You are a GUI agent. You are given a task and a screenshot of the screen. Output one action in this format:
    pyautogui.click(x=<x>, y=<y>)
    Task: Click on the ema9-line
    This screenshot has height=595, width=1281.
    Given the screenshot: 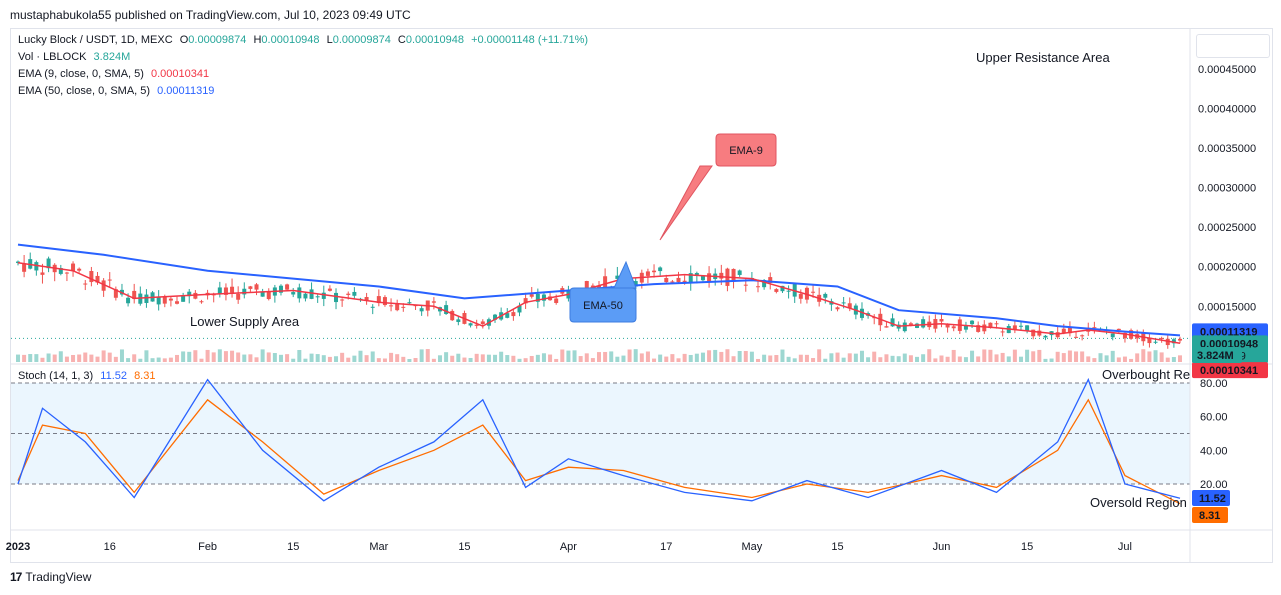 What is the action you would take?
    pyautogui.click(x=599, y=303)
    